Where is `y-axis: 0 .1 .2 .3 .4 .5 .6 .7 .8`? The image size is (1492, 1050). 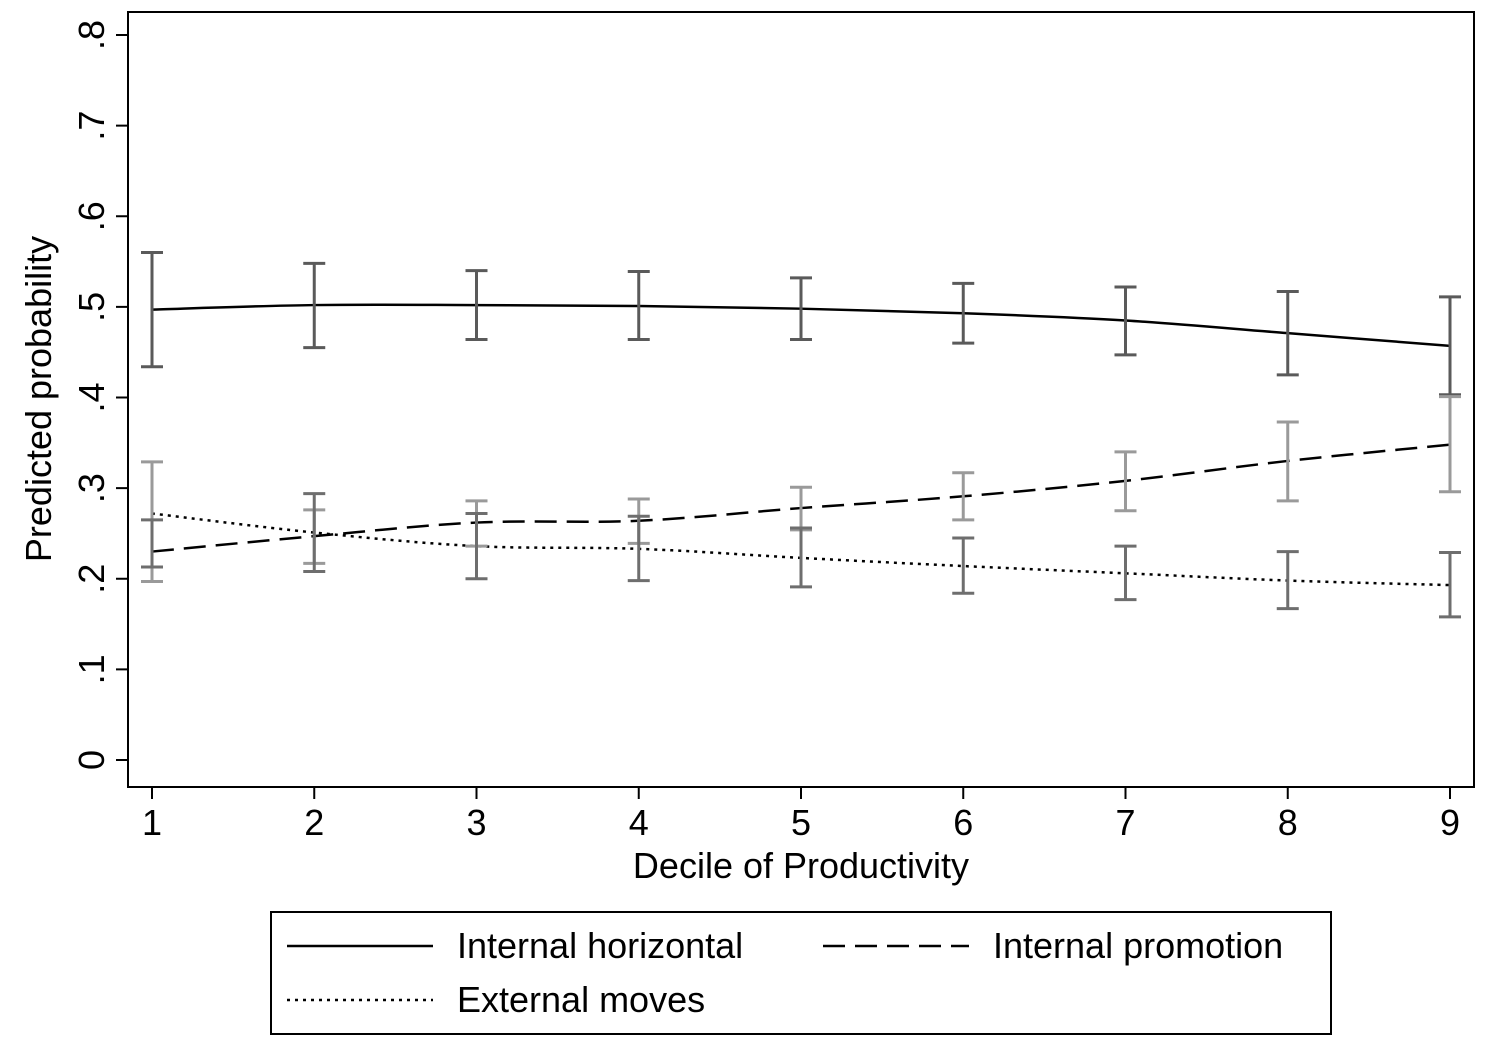
y-axis: 0 .1 .2 .3 .4 .5 .6 .7 .8 is located at coordinates (99, 395).